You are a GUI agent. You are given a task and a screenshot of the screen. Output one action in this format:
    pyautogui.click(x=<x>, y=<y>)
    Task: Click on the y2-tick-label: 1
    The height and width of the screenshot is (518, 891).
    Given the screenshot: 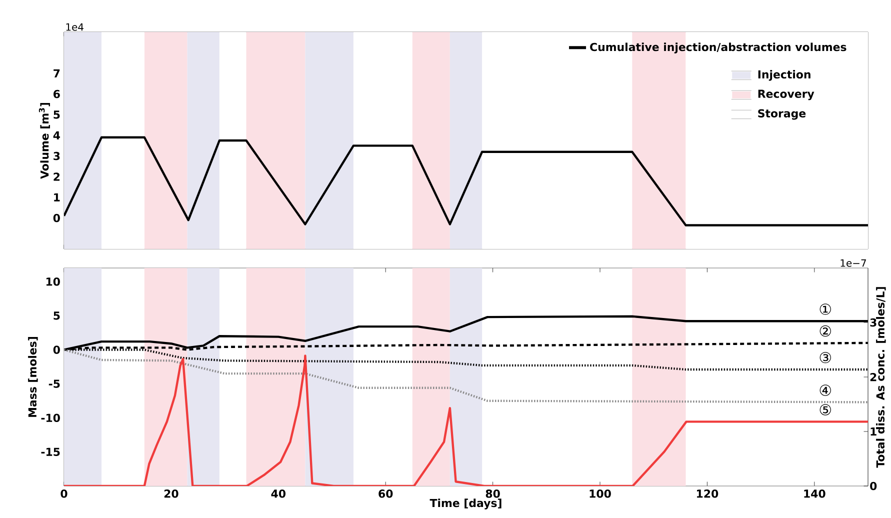 What is the action you would take?
    pyautogui.click(x=873, y=432)
    